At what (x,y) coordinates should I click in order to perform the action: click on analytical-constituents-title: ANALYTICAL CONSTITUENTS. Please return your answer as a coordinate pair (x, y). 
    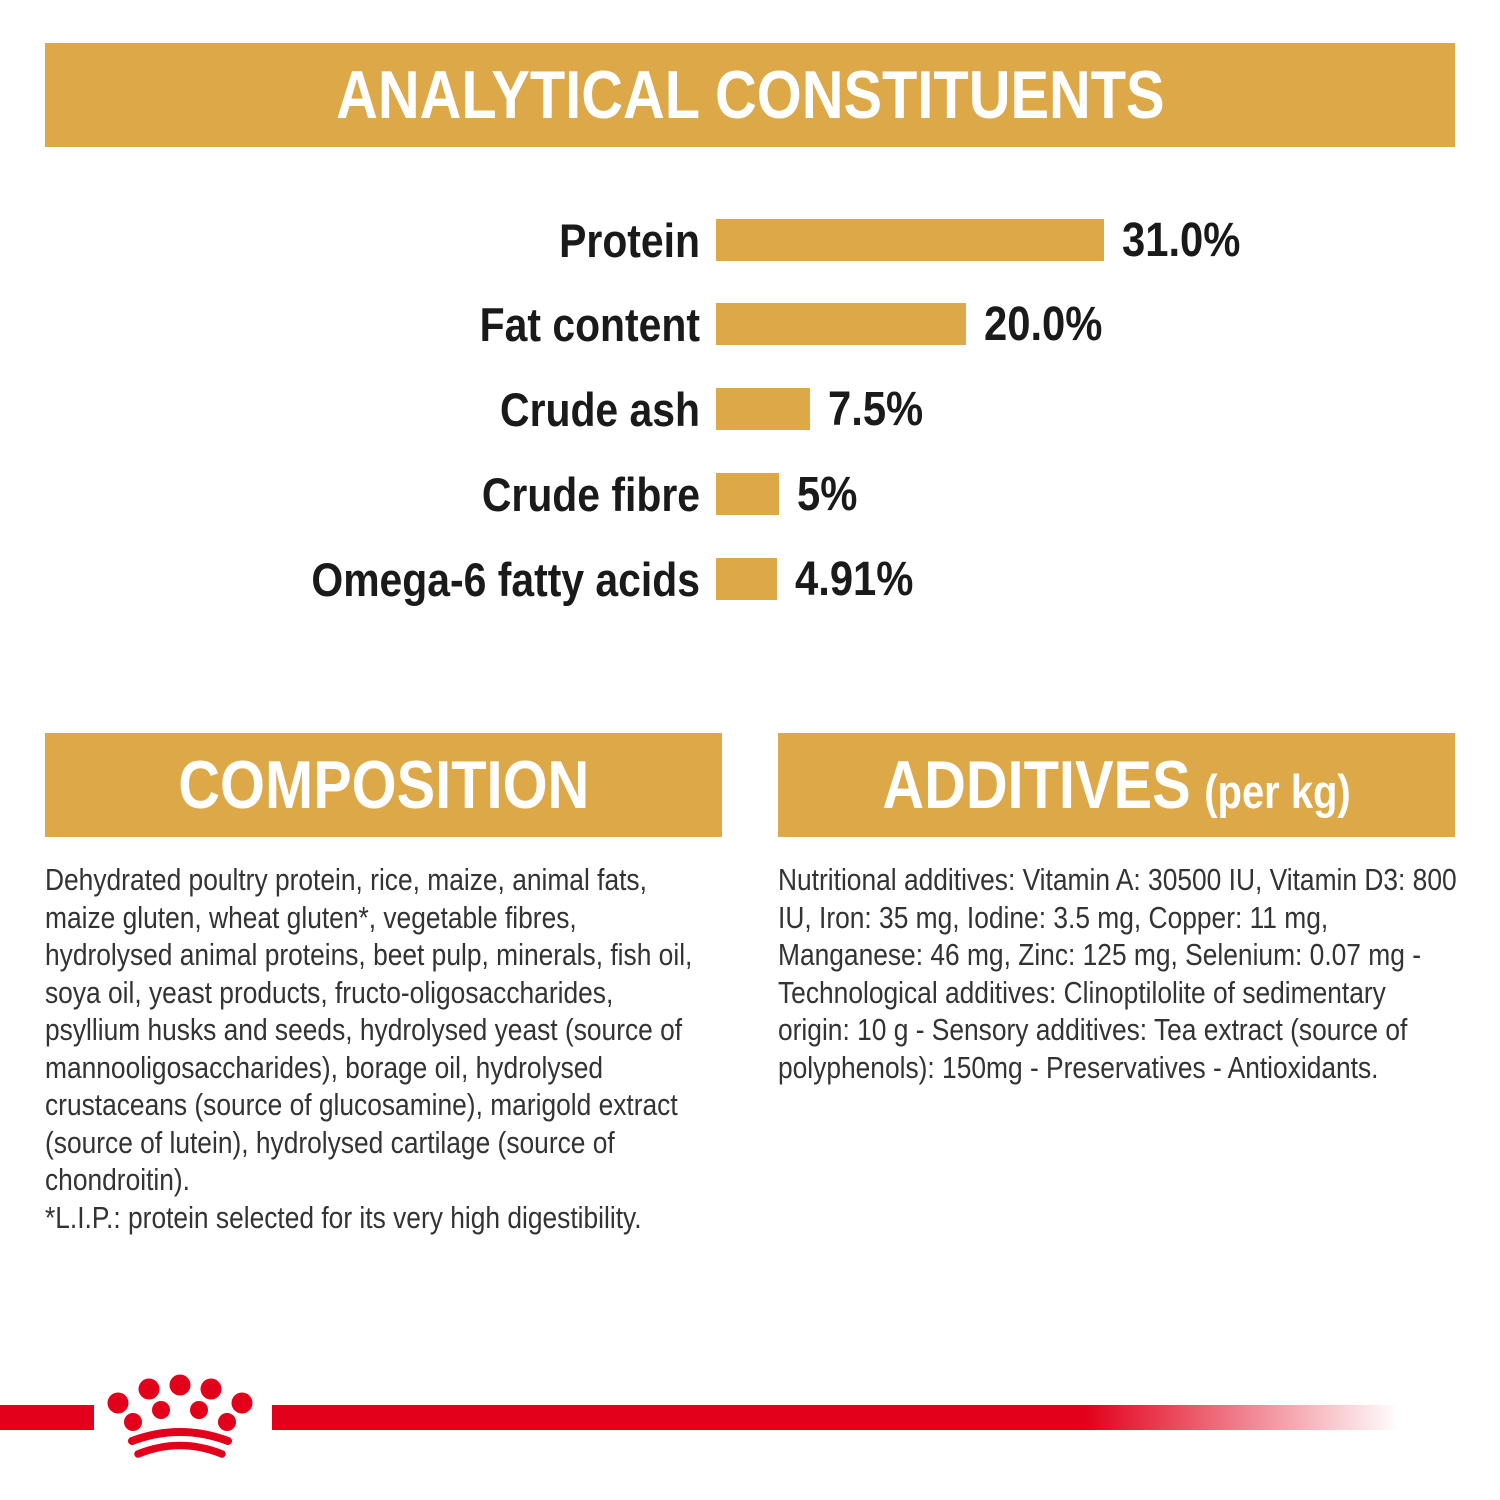
    Looking at the image, I should click on (750, 95).